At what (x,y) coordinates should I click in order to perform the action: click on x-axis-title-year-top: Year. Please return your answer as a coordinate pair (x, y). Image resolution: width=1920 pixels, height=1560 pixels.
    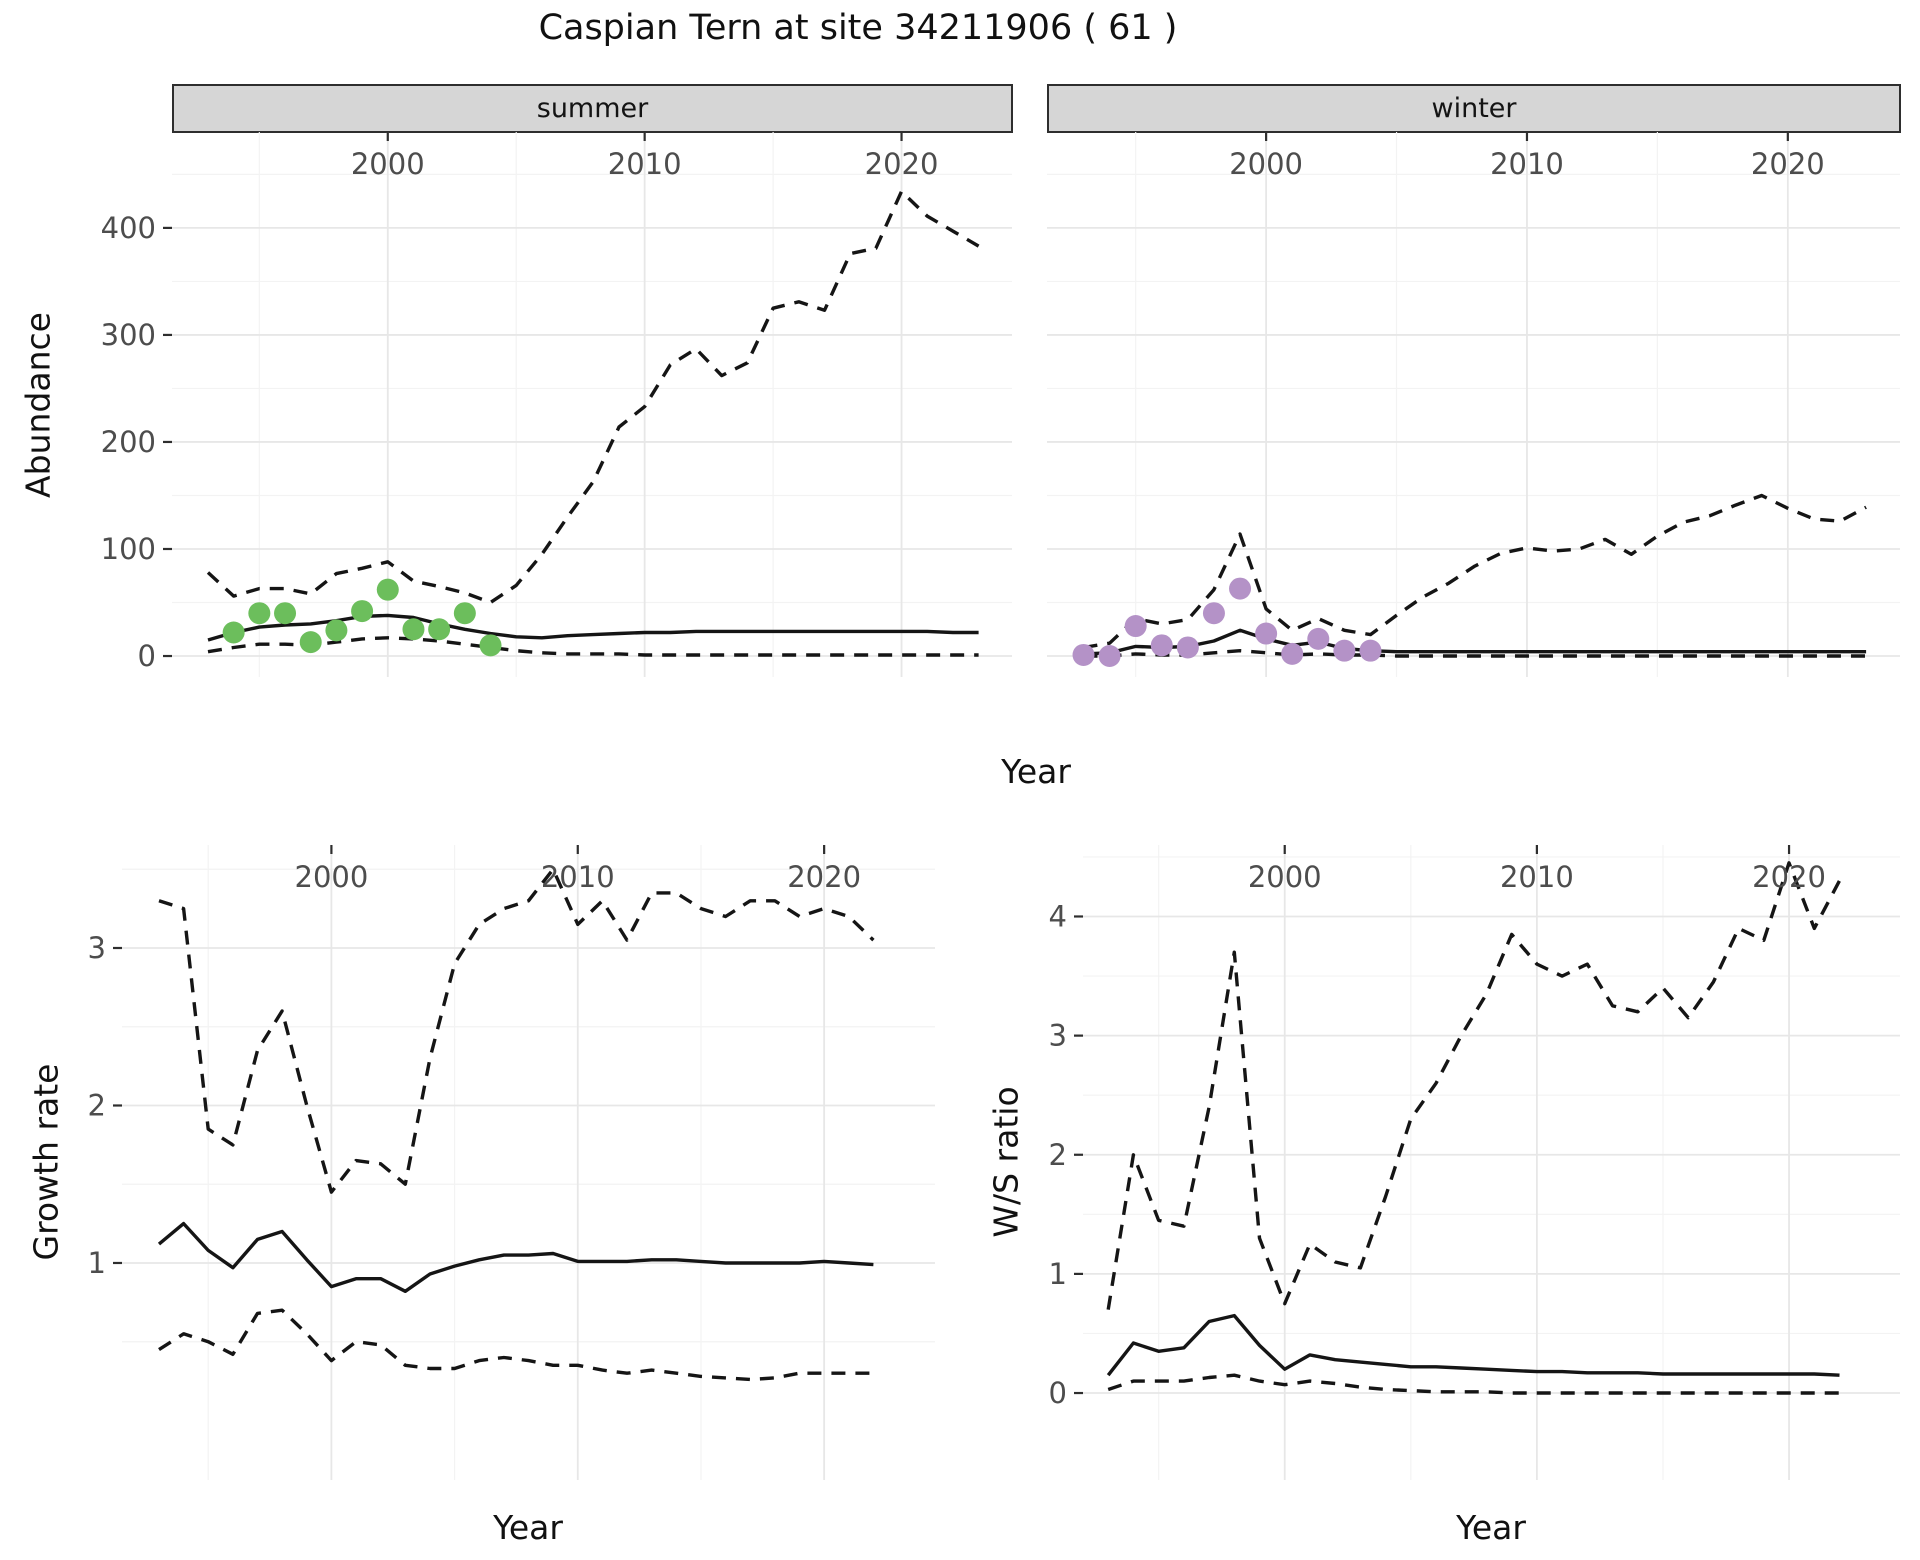
    Looking at the image, I should click on (1036, 771).